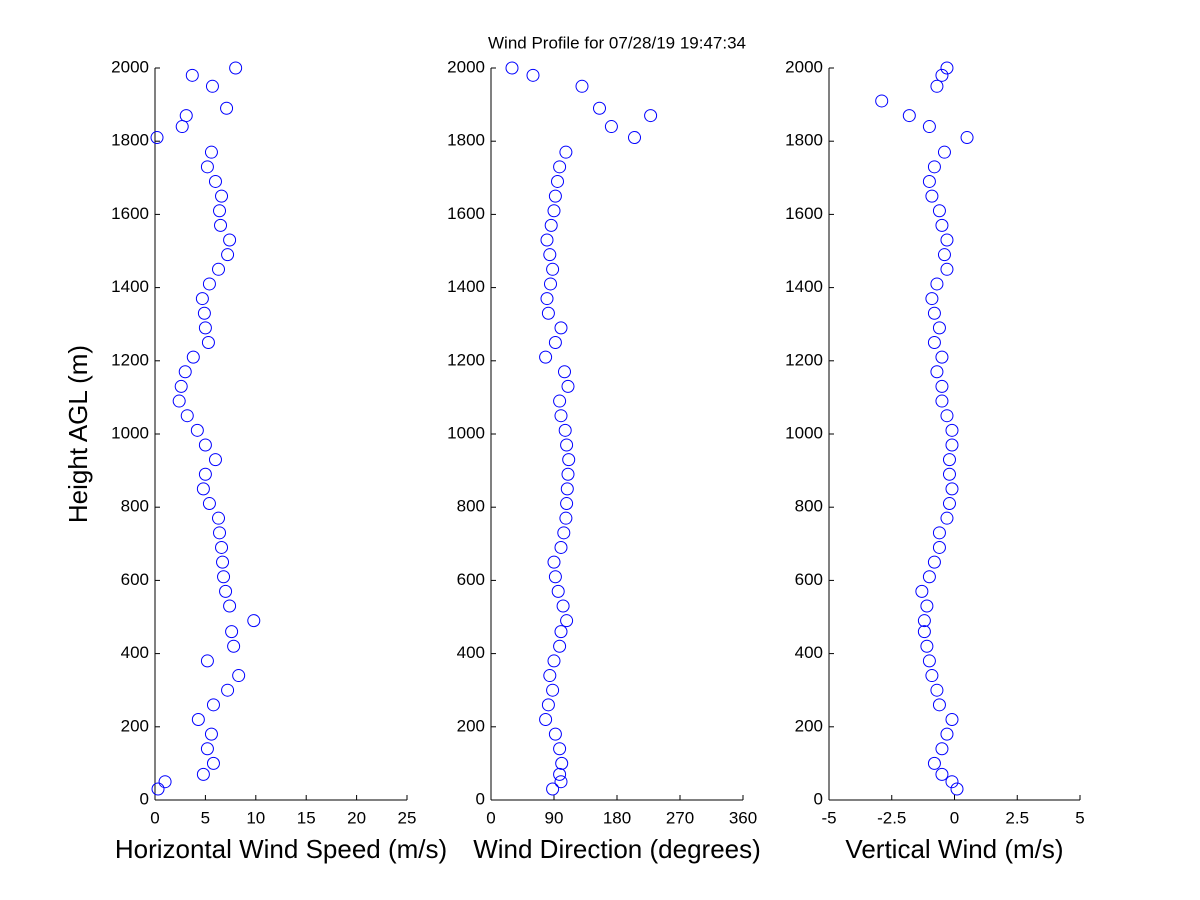  I want to click on y-tick-label: 0, so click(480, 798).